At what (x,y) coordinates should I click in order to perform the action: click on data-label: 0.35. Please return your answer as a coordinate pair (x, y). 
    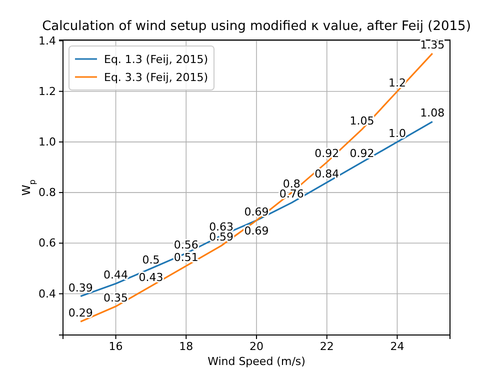
    Looking at the image, I should click on (116, 297).